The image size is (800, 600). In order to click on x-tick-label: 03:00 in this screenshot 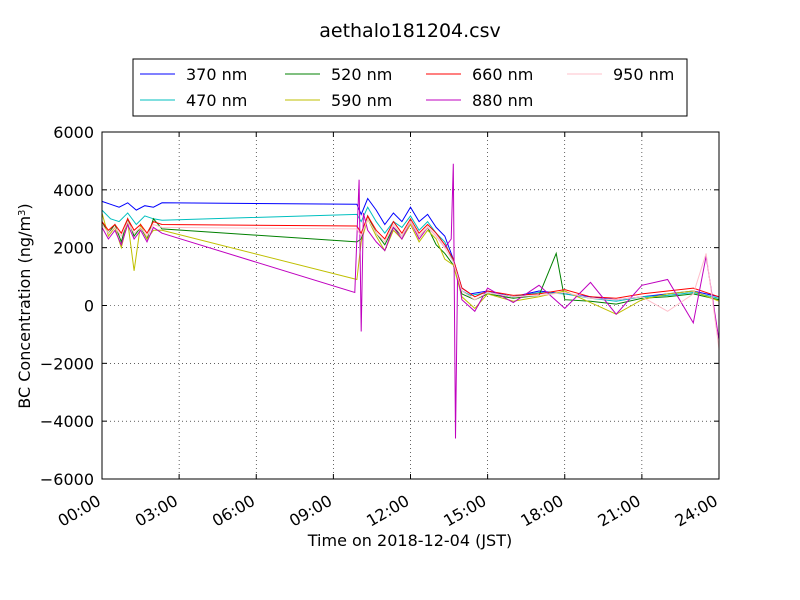, I will do `click(156, 511)`.